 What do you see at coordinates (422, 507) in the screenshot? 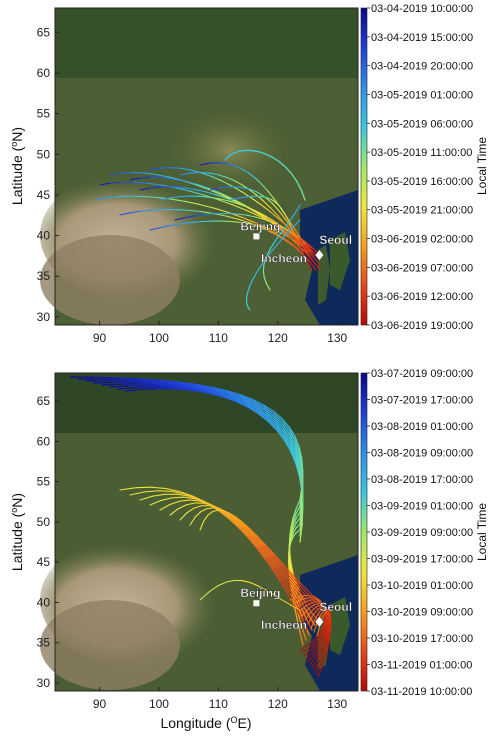
I see `colorbar-tick-label: 03-09-2019 01:00:00` at bounding box center [422, 507].